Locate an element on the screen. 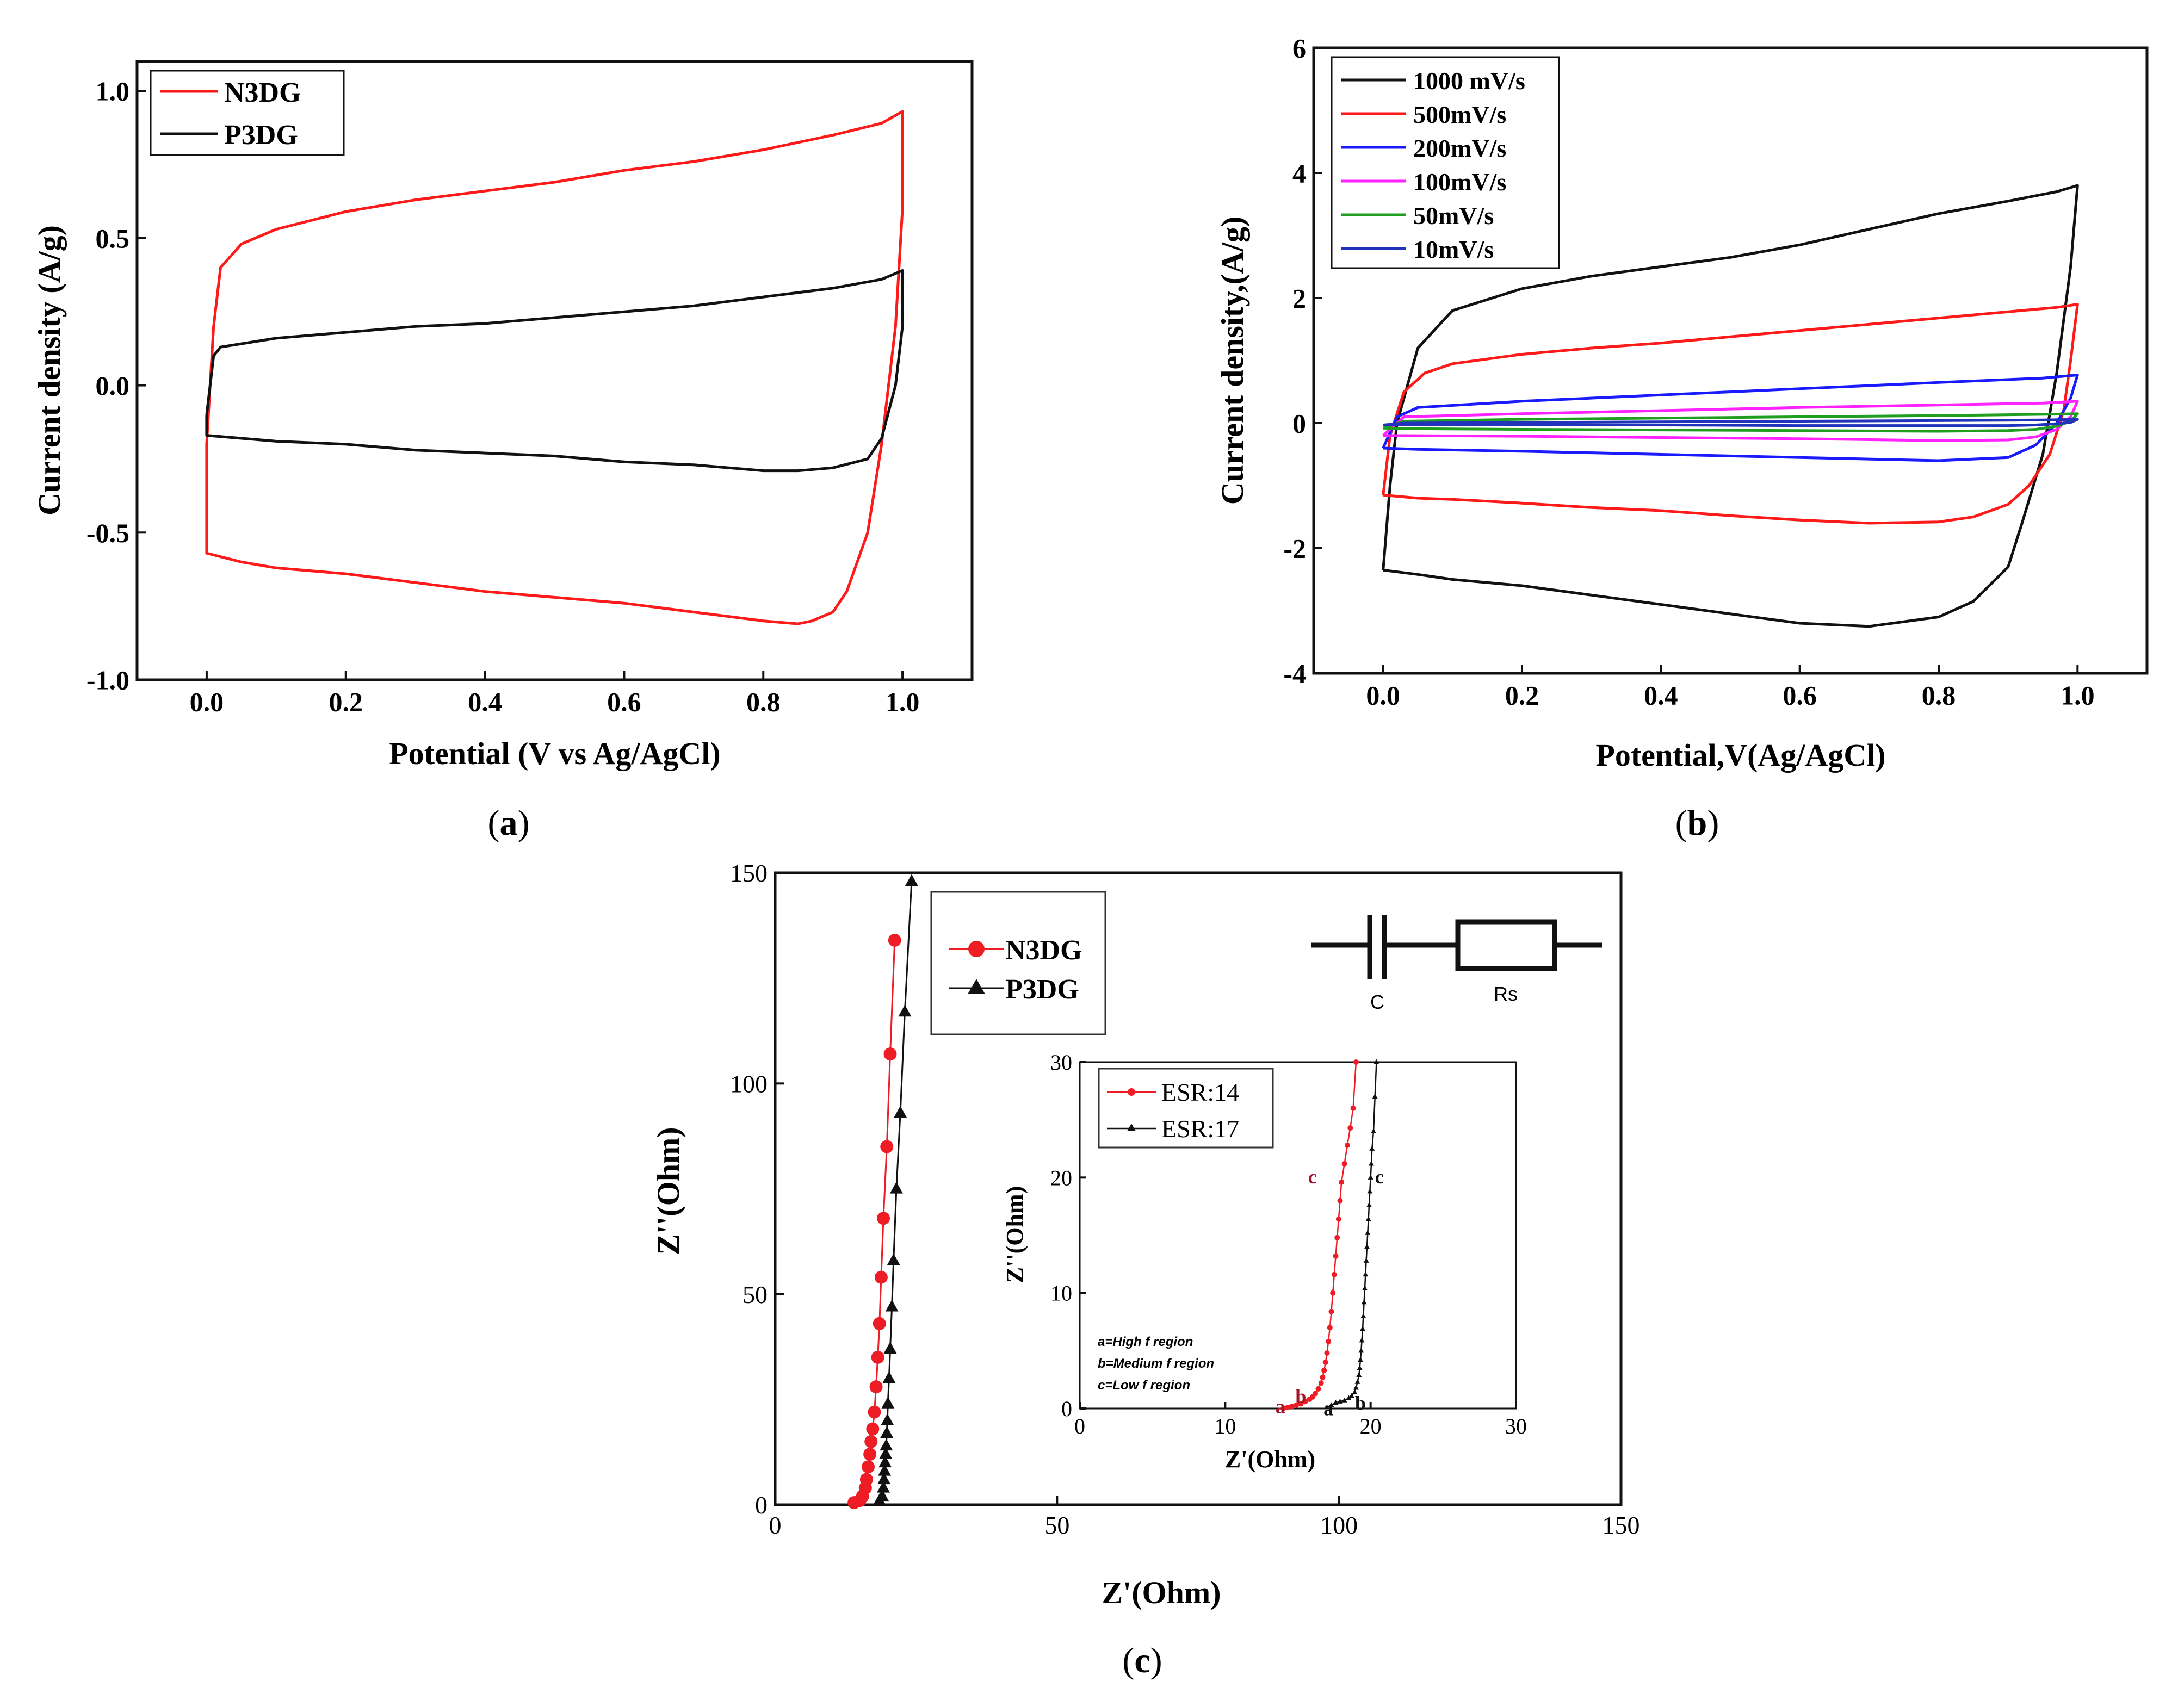  panel-a-caption: (a) is located at coordinates (509, 823).